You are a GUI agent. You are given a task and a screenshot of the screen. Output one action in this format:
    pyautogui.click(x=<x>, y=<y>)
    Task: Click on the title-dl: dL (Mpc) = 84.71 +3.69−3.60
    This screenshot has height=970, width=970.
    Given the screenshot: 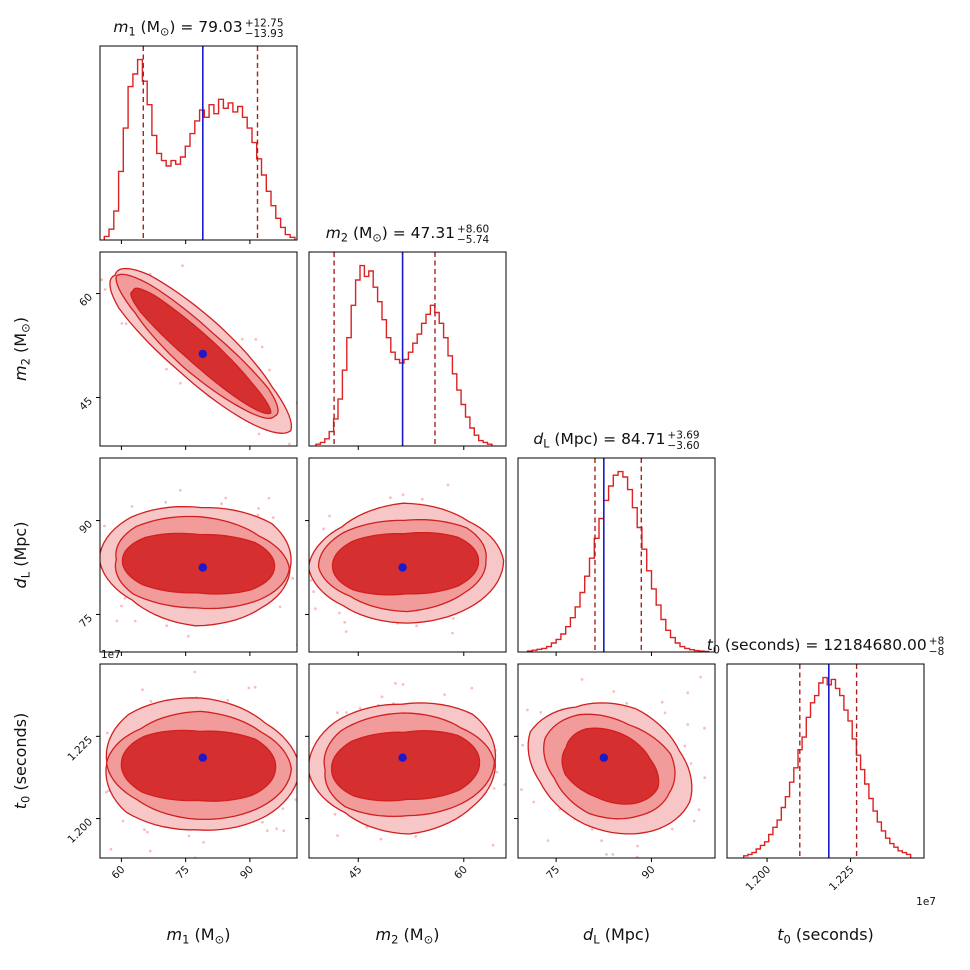 What is the action you would take?
    pyautogui.click(x=616, y=441)
    